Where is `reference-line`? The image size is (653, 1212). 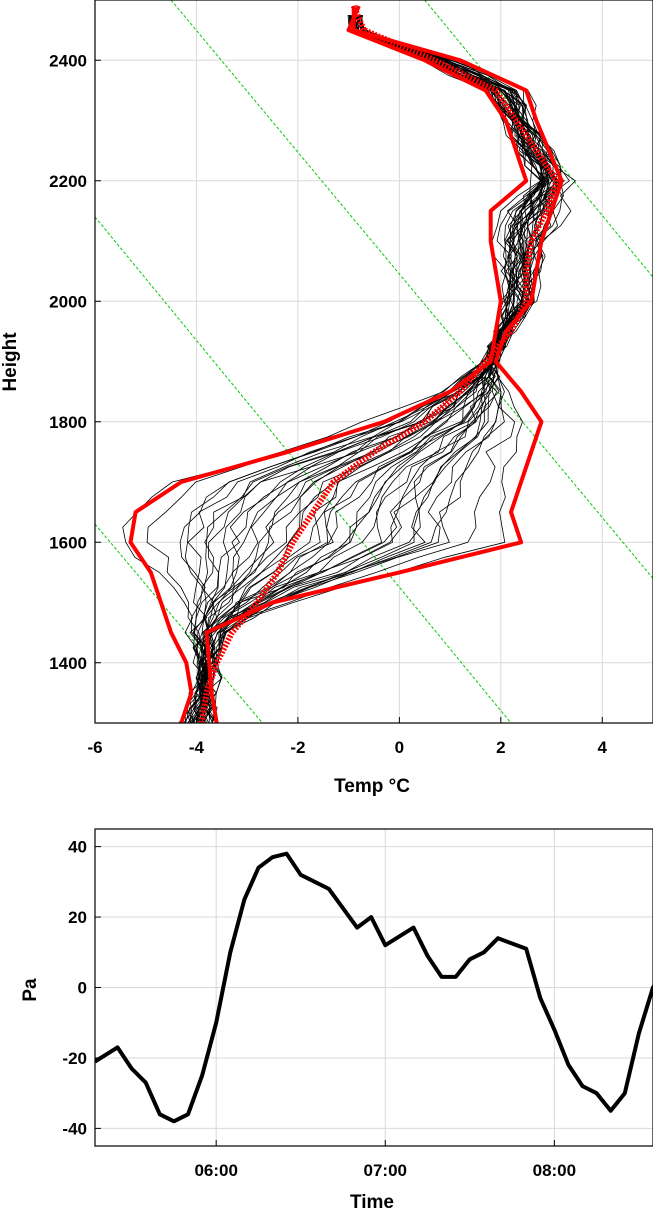
reference-line is located at coordinates (178, 623).